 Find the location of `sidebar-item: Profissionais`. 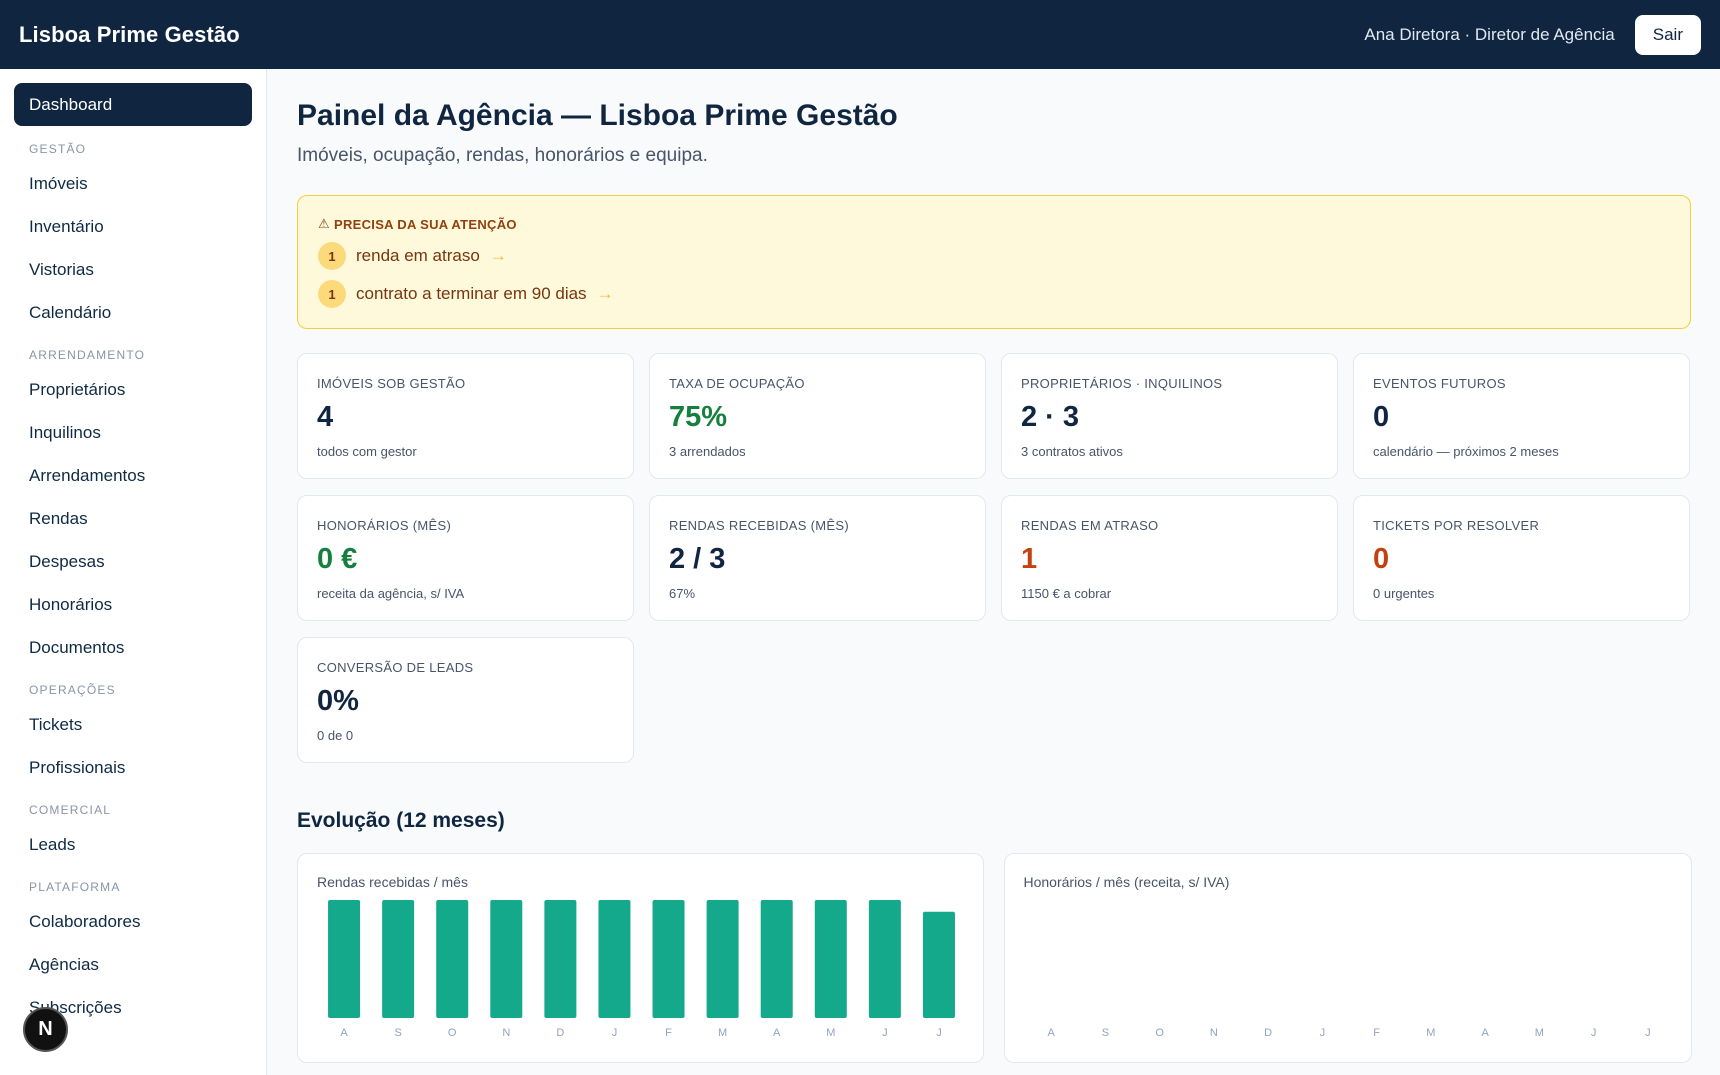

sidebar-item: Profissionais is located at coordinates (77, 767).